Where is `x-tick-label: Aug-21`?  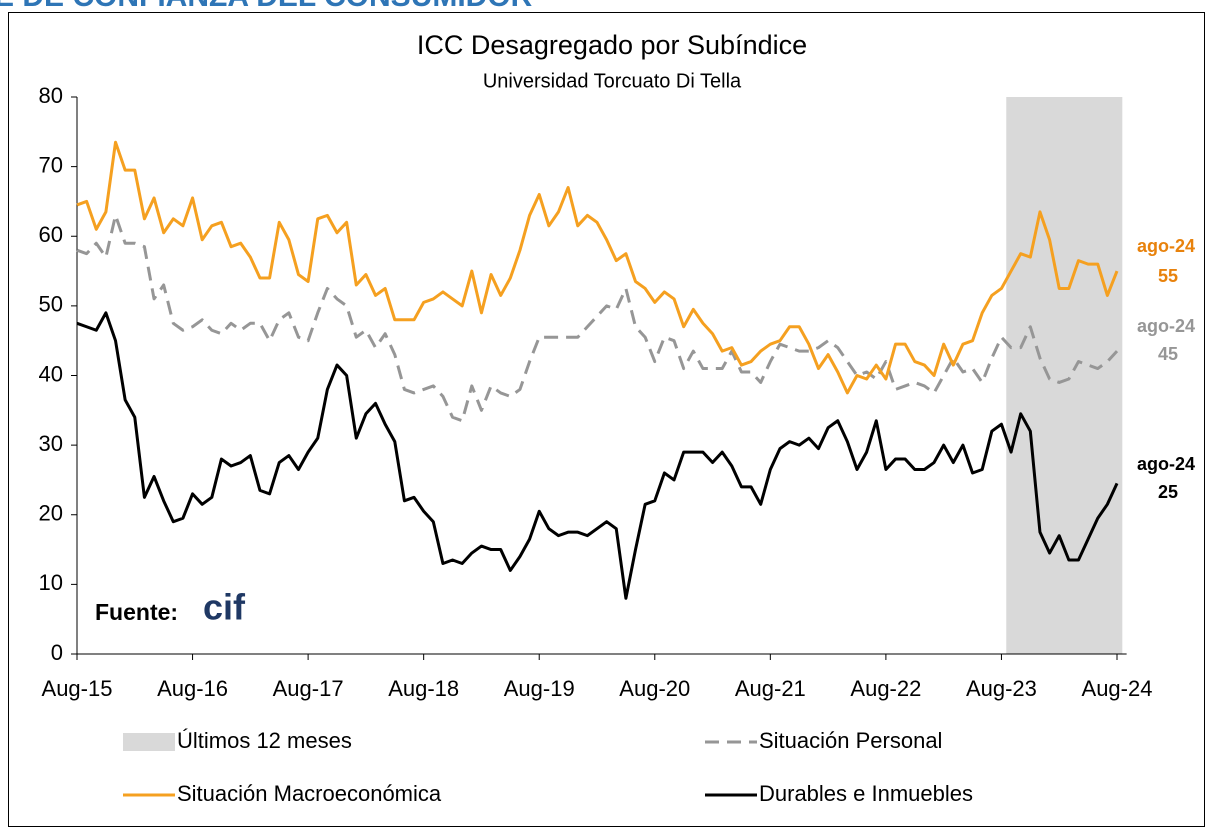
x-tick-label: Aug-21 is located at coordinates (770, 688).